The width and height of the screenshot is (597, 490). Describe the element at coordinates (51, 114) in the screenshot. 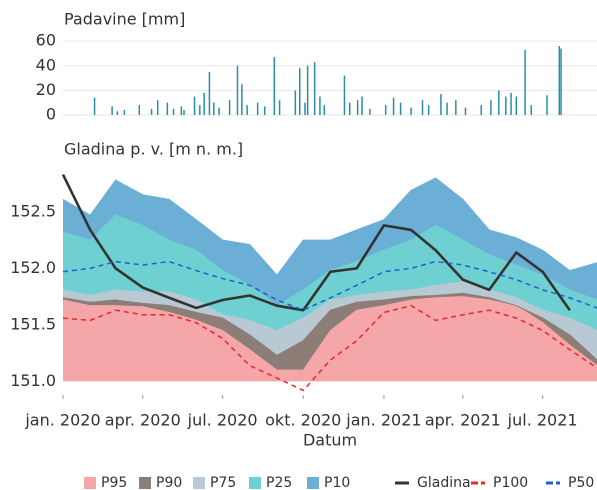

I see `y-tick-label: 0` at that location.